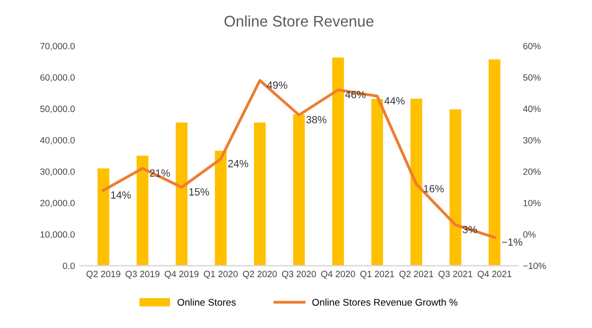  I want to click on x-tick-label: Q3 2020, so click(299, 274).